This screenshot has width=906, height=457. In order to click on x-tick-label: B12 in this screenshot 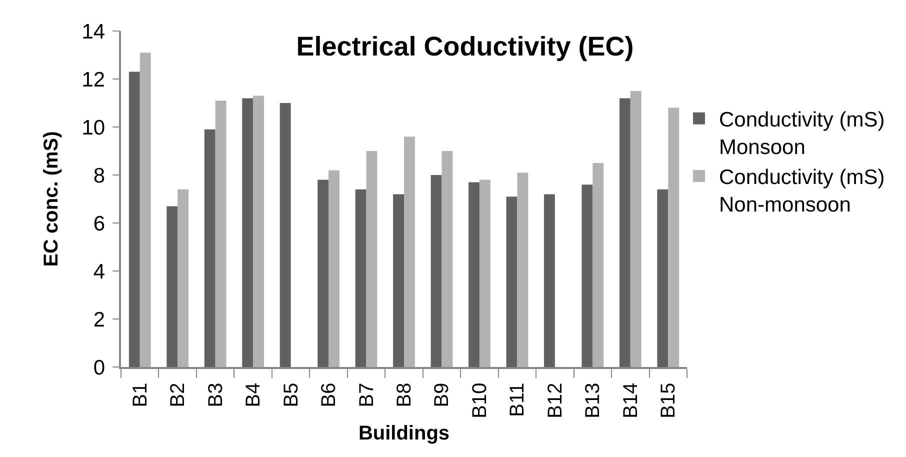, I will do `click(555, 400)`.